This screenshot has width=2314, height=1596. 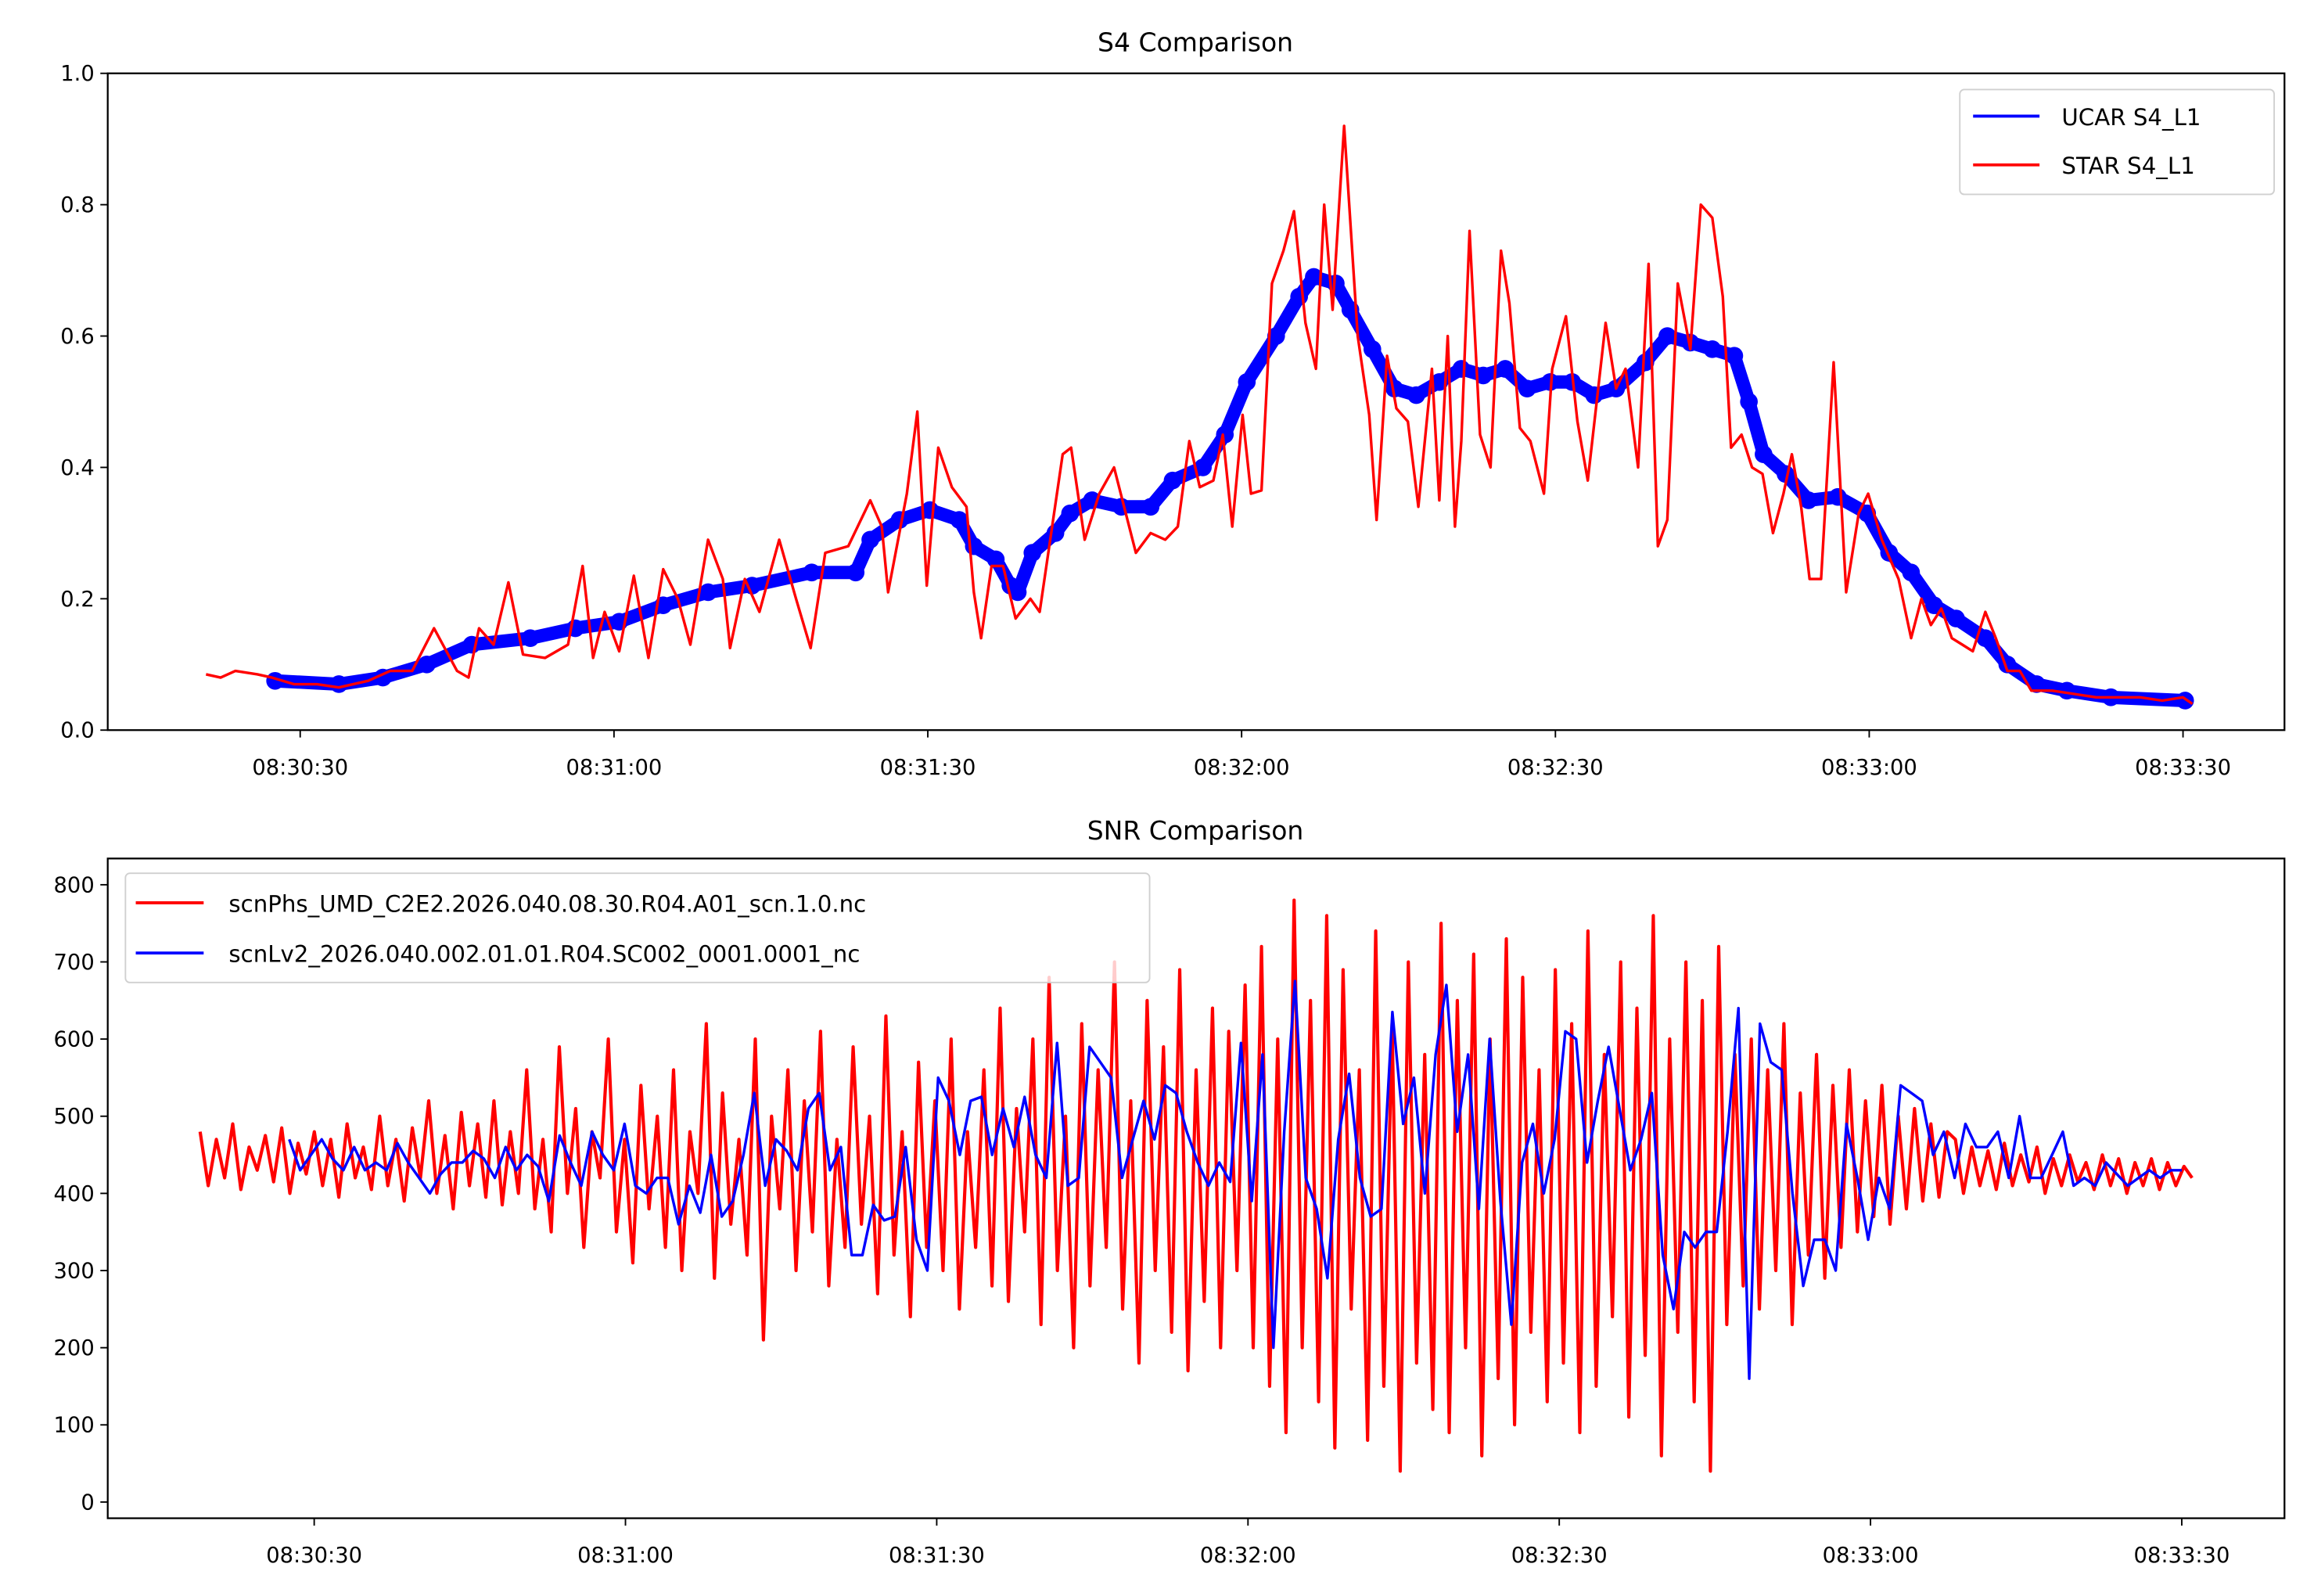 I want to click on y-tick-label: 1.0, so click(x=78, y=74).